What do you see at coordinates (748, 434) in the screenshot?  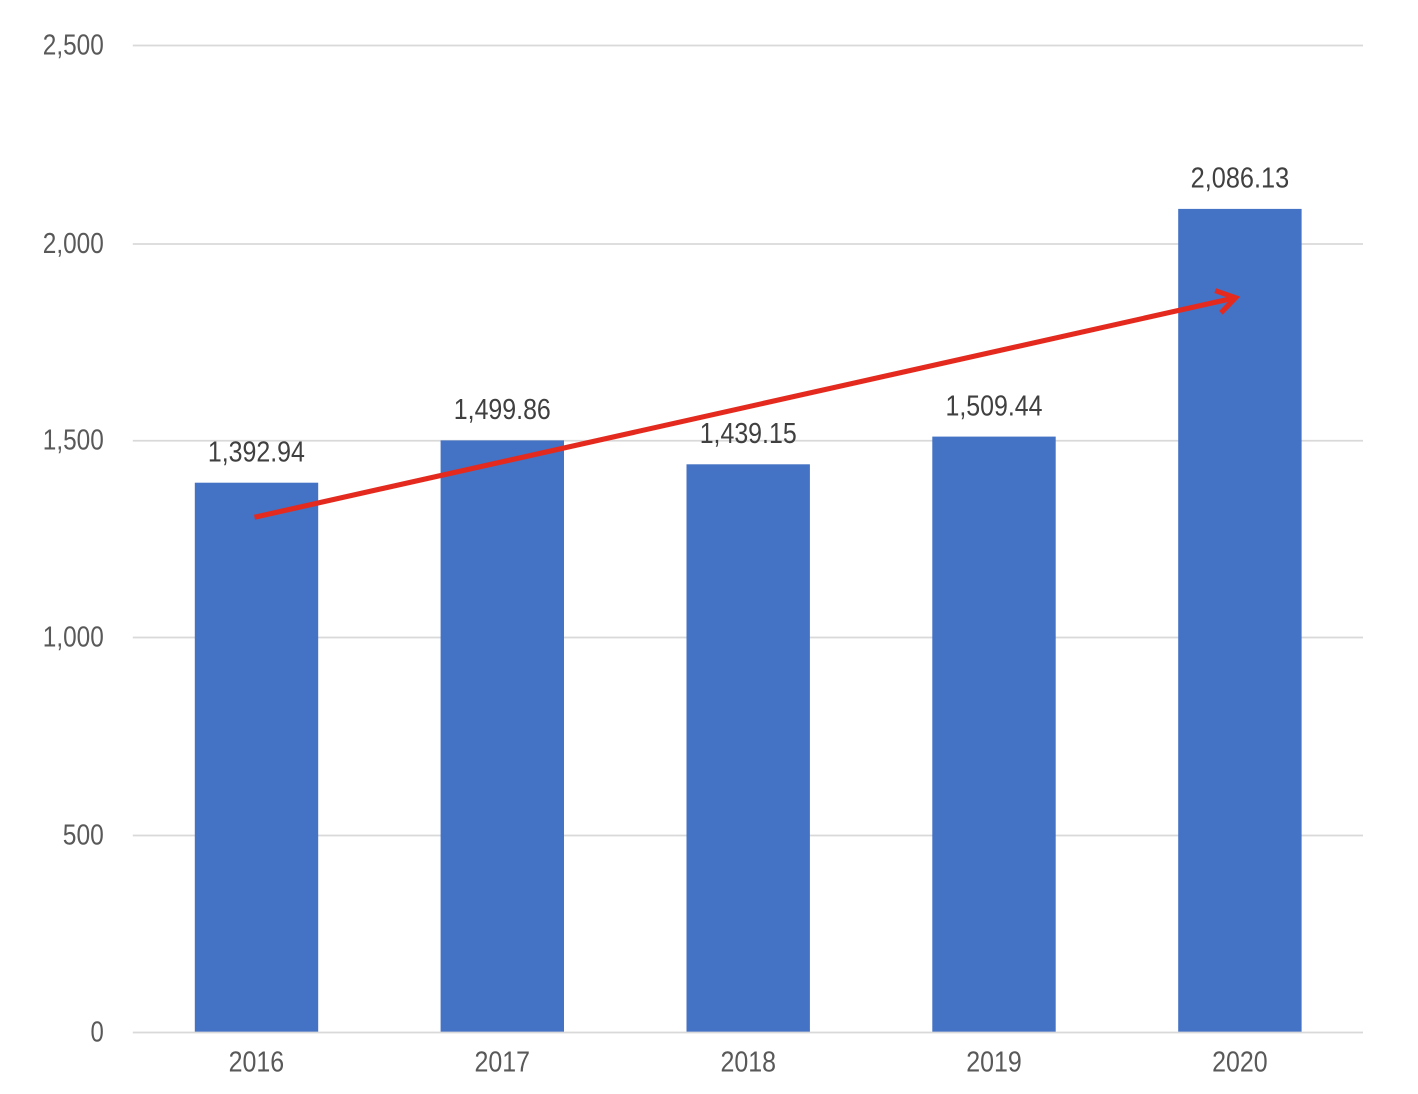 I see `svg-text: 1,439.15` at bounding box center [748, 434].